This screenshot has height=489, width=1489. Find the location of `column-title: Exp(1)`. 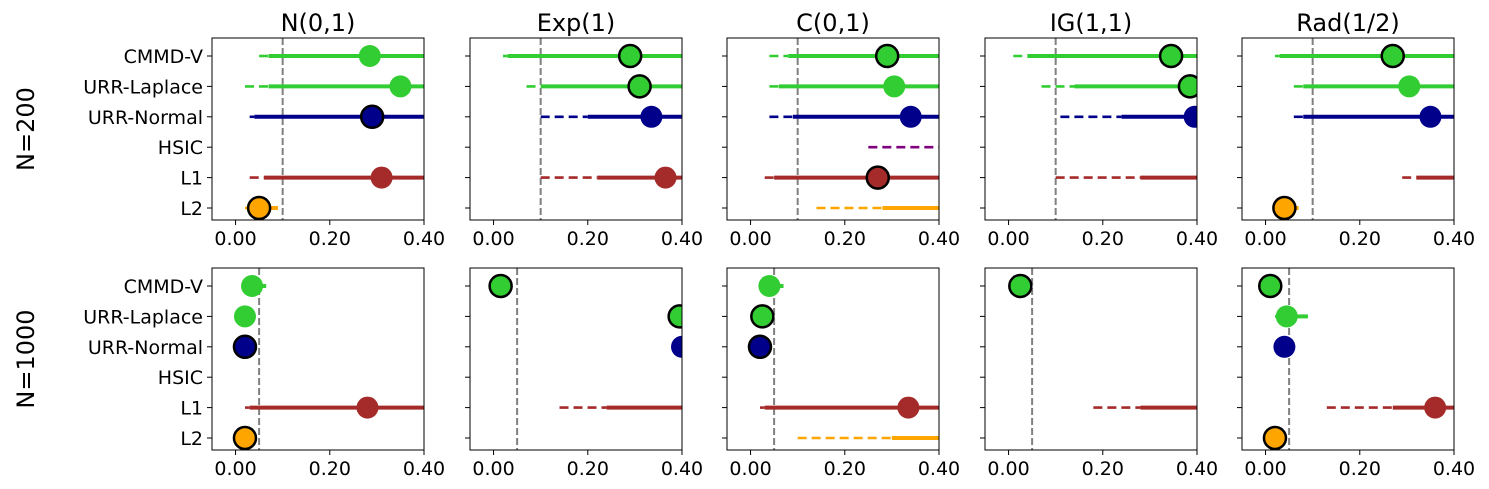

column-title: Exp(1) is located at coordinates (576, 23).